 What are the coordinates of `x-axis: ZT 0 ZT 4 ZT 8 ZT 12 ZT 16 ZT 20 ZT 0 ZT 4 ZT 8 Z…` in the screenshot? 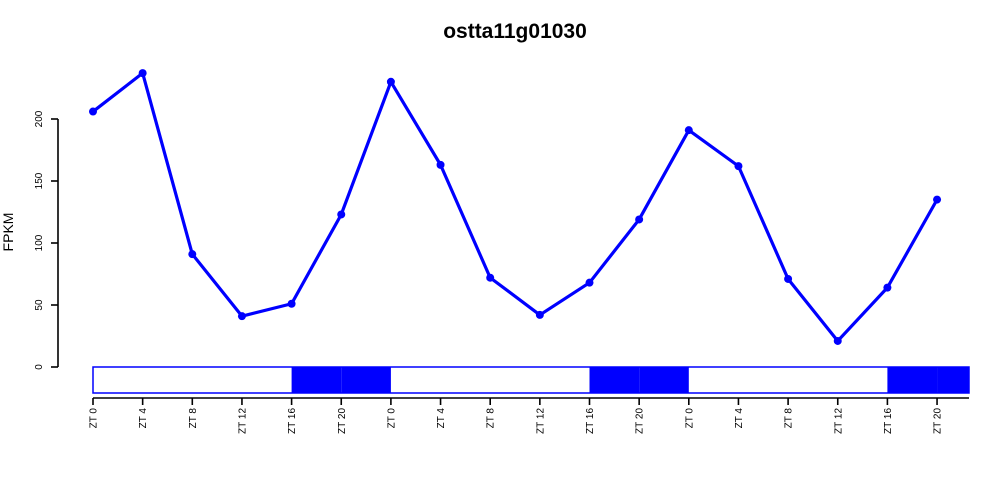 It's located at (529, 415).